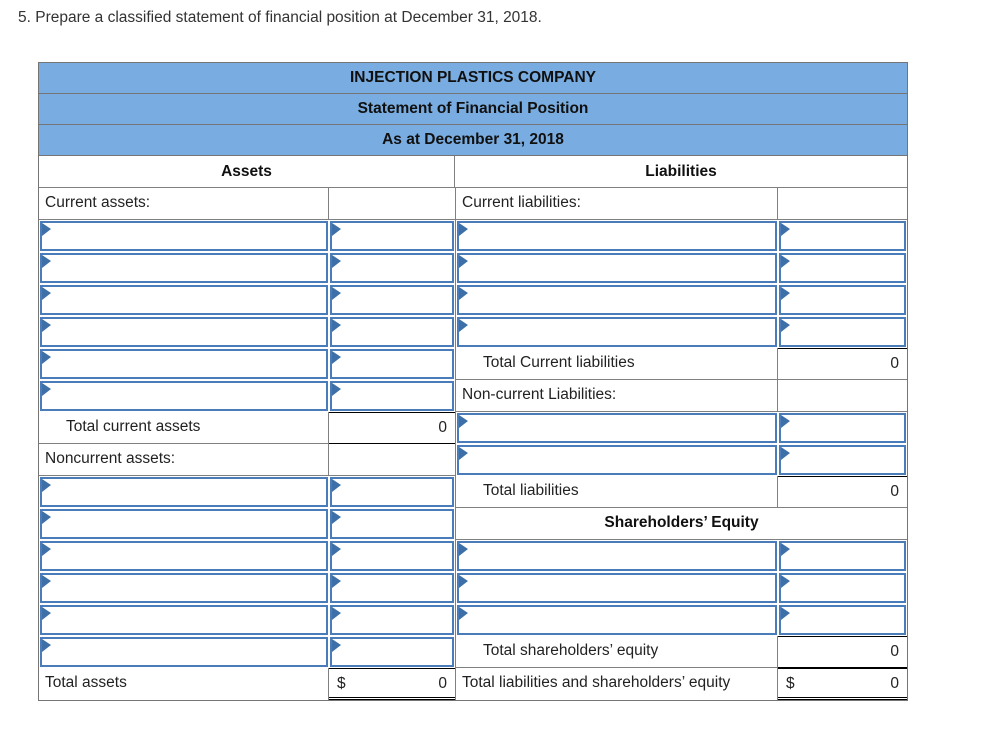 This screenshot has height=732, width=984. What do you see at coordinates (681, 204) in the screenshot?
I see `current-liabilities-label-row: Current liabilities:` at bounding box center [681, 204].